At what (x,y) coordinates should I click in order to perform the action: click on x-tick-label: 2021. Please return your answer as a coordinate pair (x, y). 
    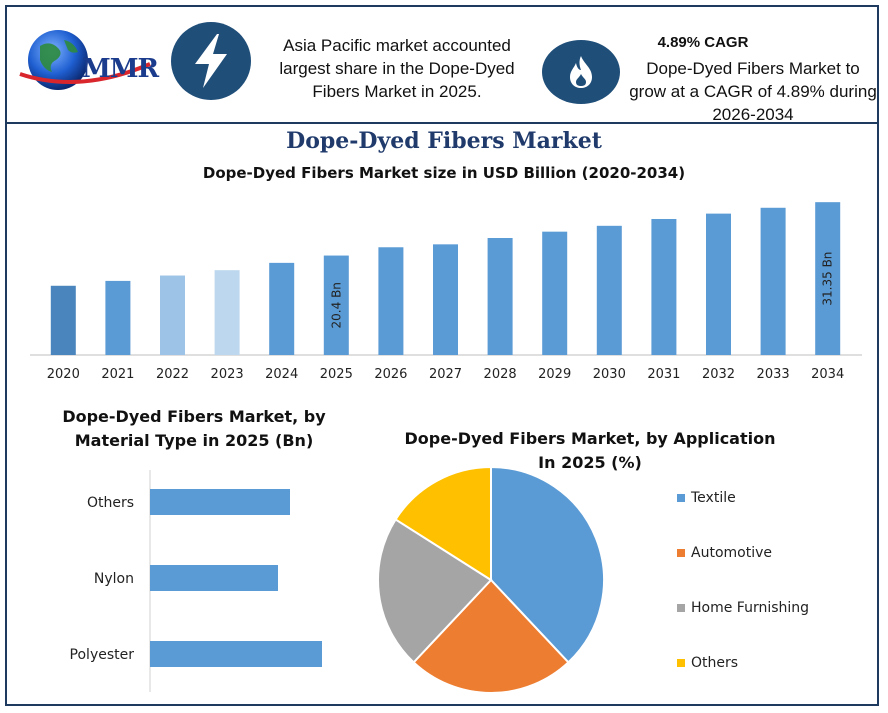
    Looking at the image, I should click on (117, 374).